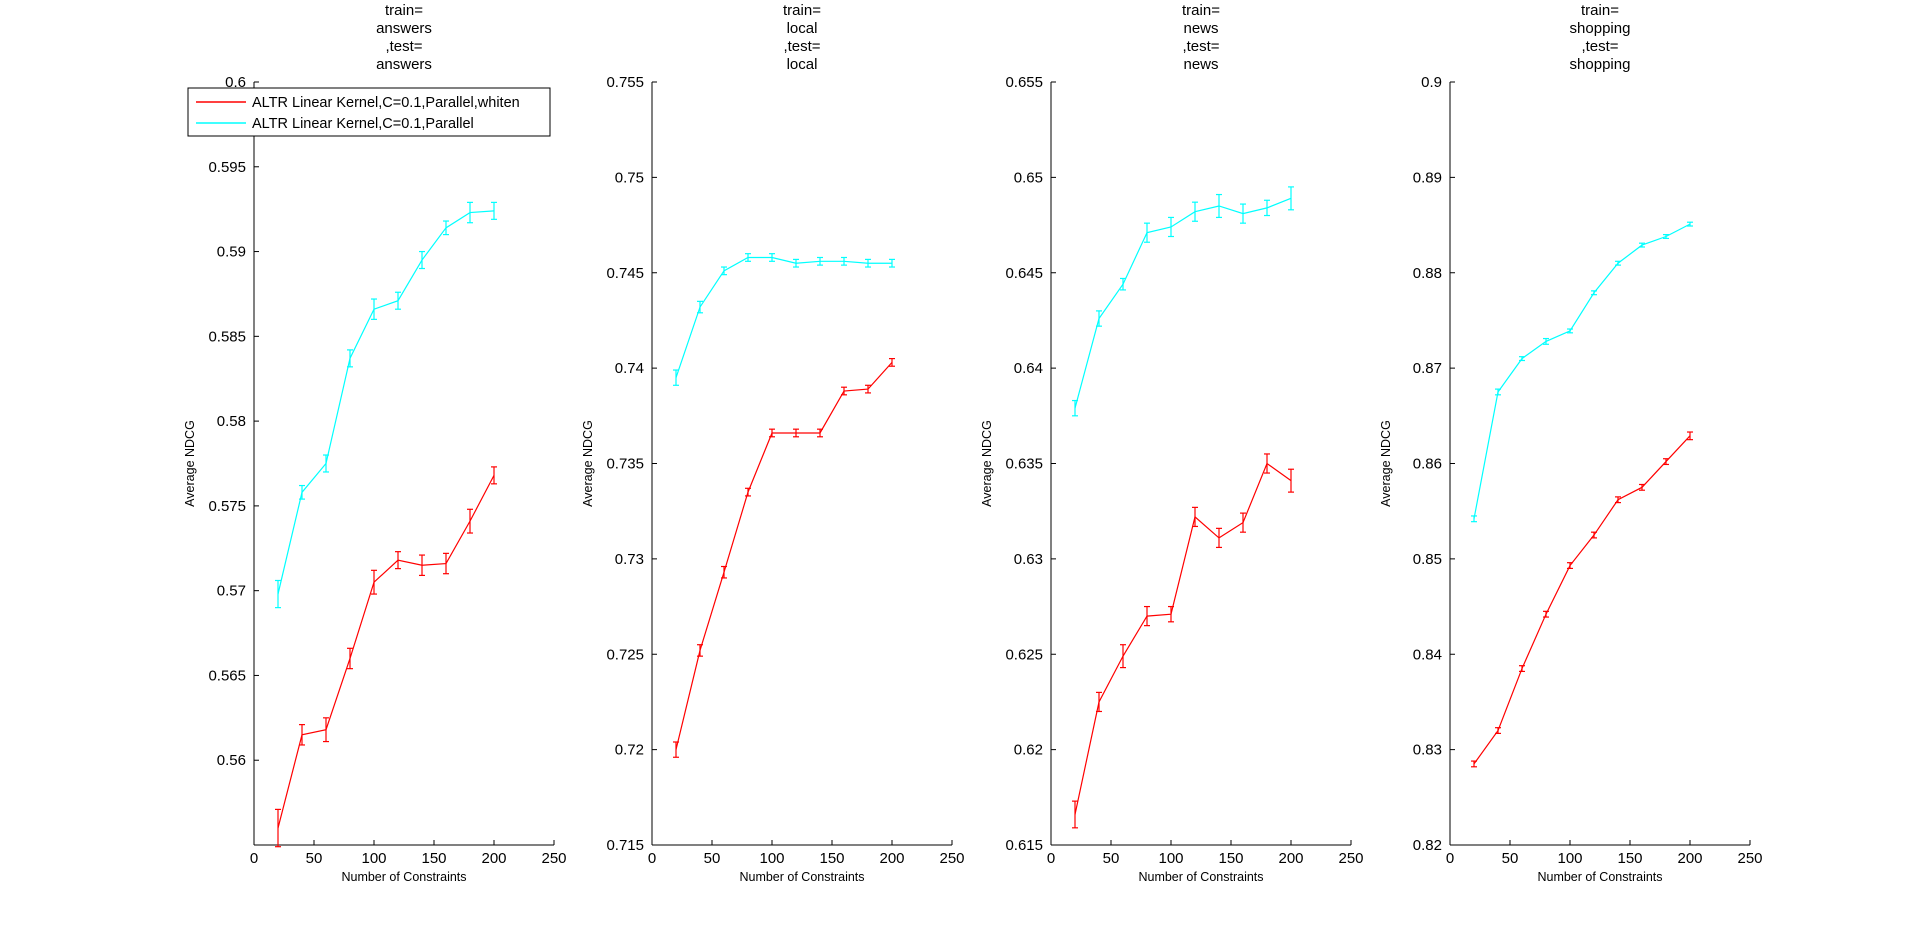  What do you see at coordinates (1431, 82) in the screenshot?
I see `y-tick-label: 0.9` at bounding box center [1431, 82].